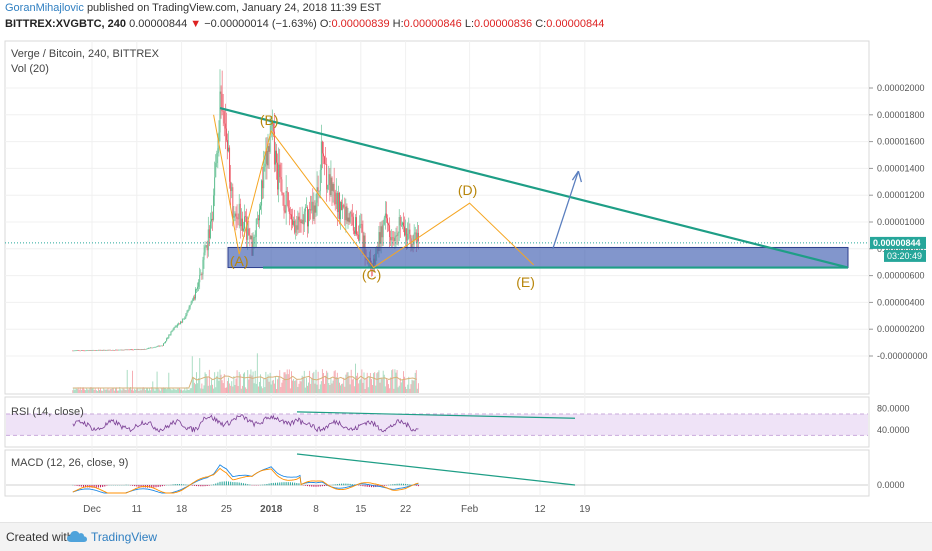 Image resolution: width=932 pixels, height=551 pixels. I want to click on x-tick-label: 25, so click(227, 509).